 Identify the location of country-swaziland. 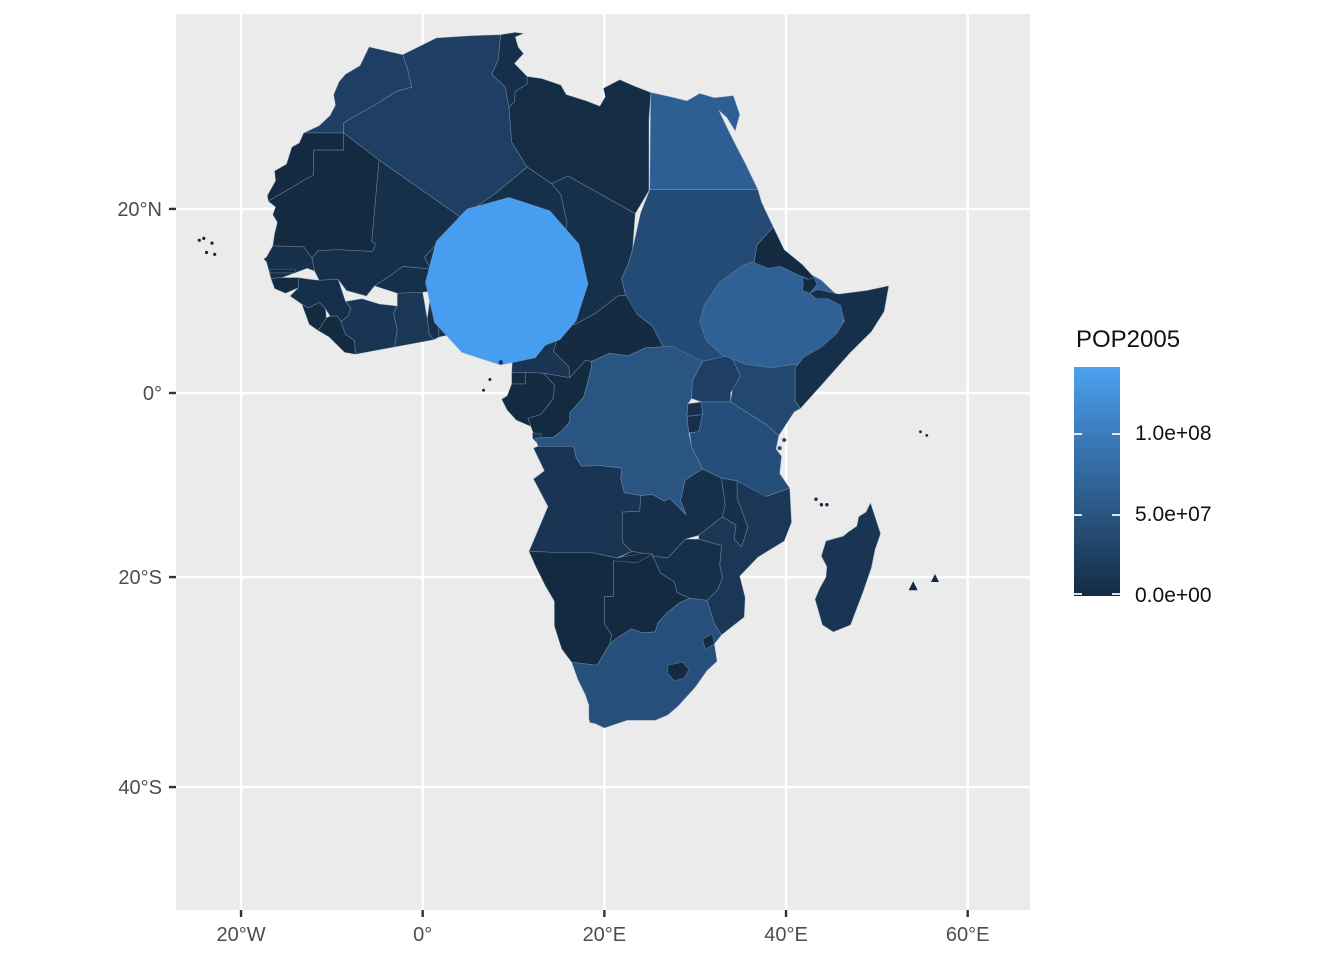
(708, 641).